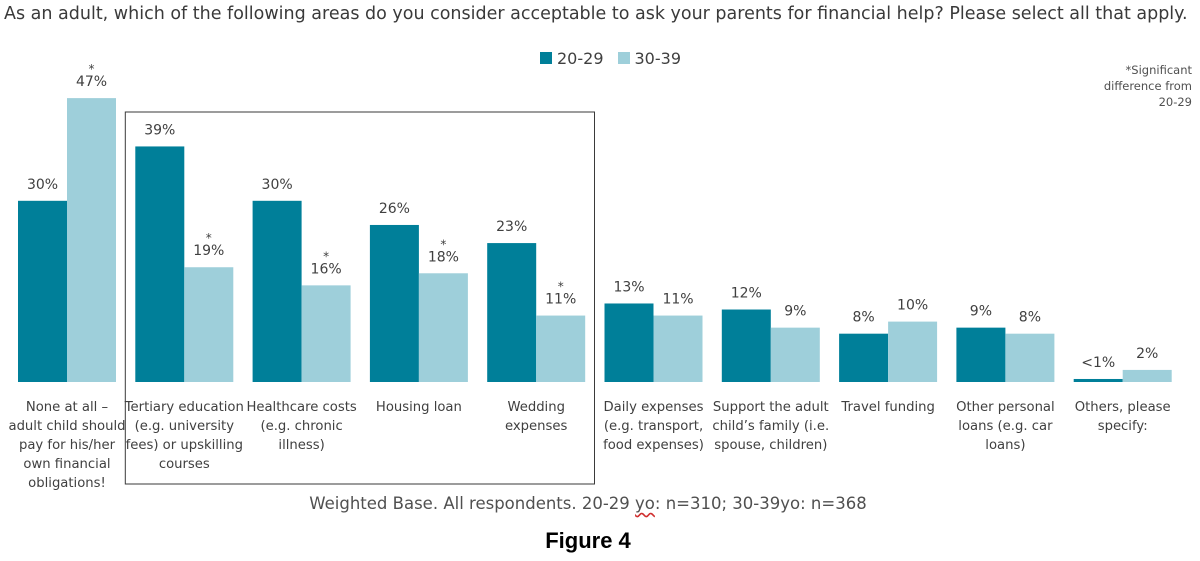 This screenshot has height=561, width=1200. Describe the element at coordinates (863, 318) in the screenshot. I see `data-label-20-29-7: 8%` at that location.